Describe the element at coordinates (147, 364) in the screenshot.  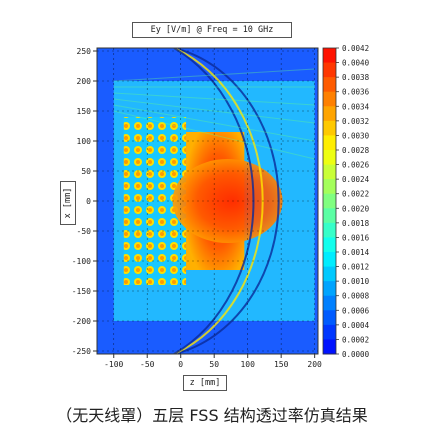
I see `x-tick-label: -50` at that location.